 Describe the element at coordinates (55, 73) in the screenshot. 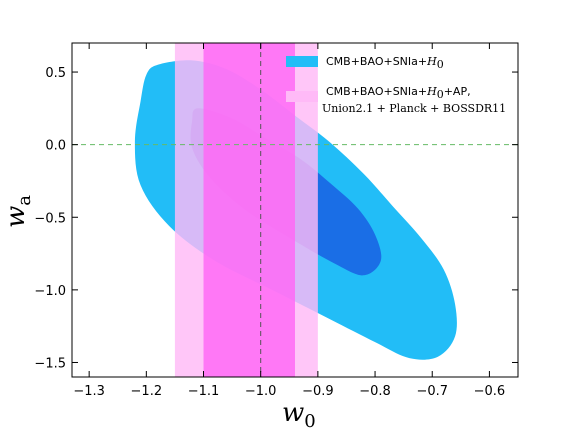

I see `y-tick-label: 0.5` at that location.